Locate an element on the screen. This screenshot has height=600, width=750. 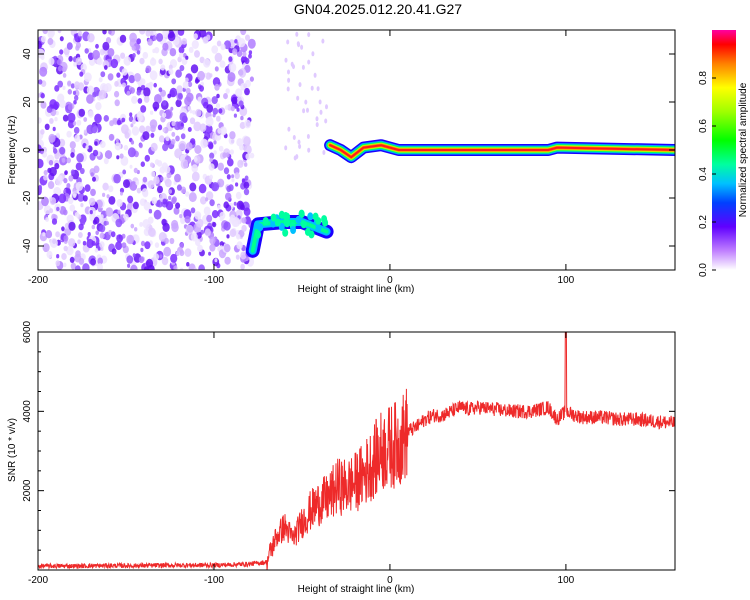
snr-x-tick-label: 100 is located at coordinates (566, 580).